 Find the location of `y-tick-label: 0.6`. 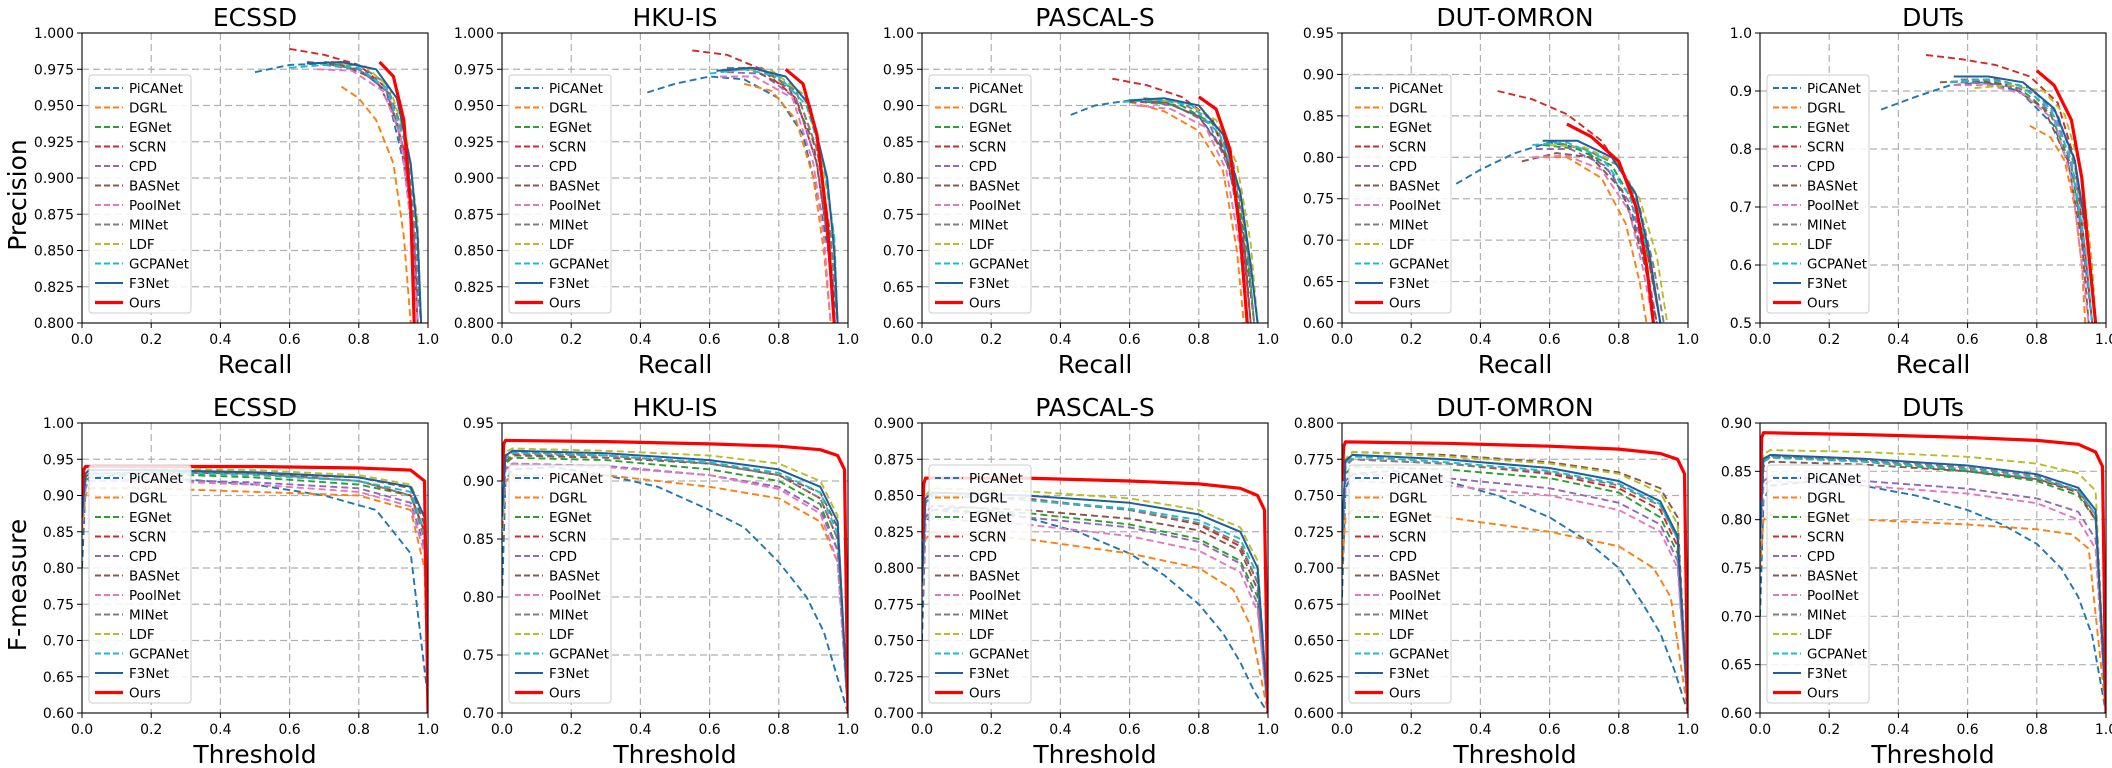

y-tick-label: 0.6 is located at coordinates (1741, 266).